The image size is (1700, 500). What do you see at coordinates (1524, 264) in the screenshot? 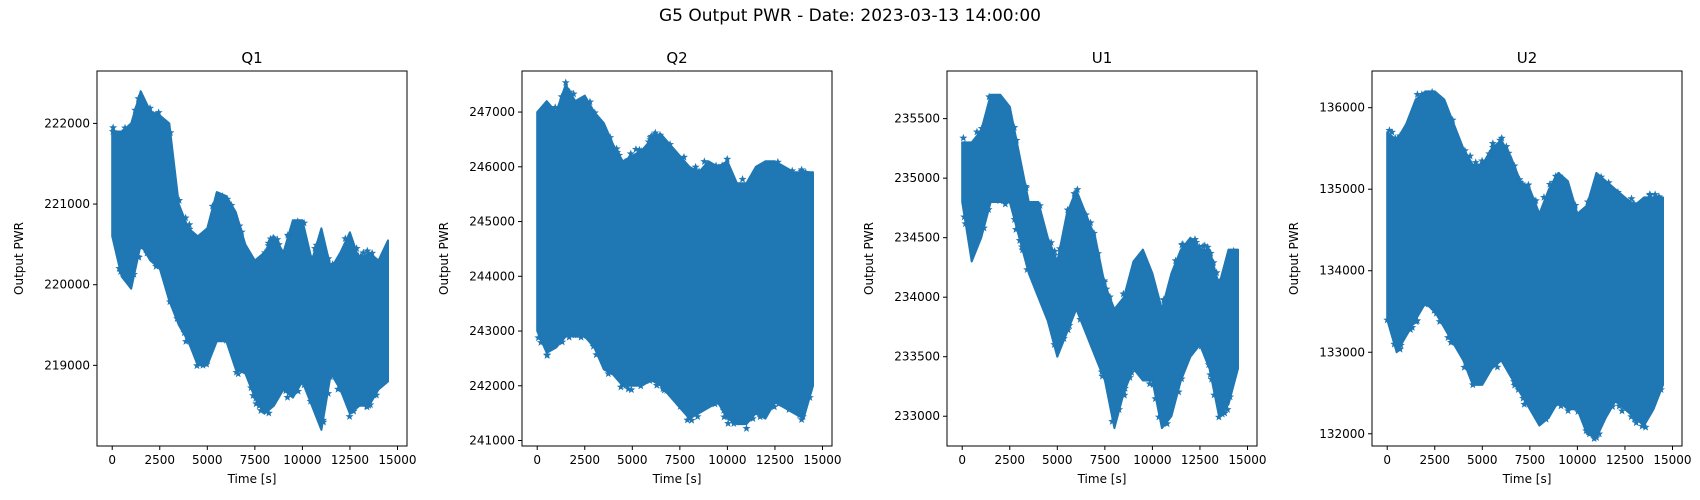
I see `data-series-u2` at bounding box center [1524, 264].